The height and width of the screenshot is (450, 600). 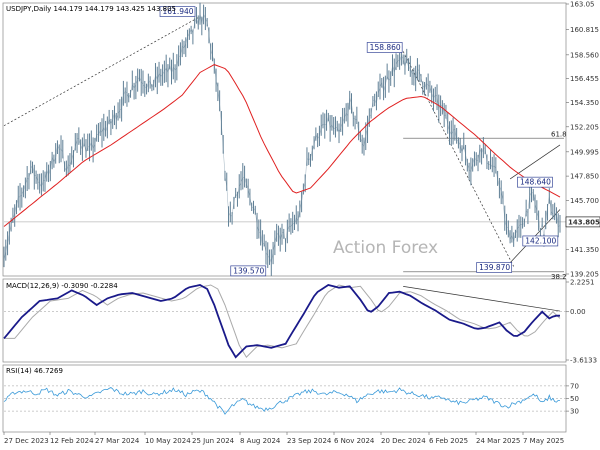 I want to click on price-tick-label: 147.850, so click(x=584, y=177).